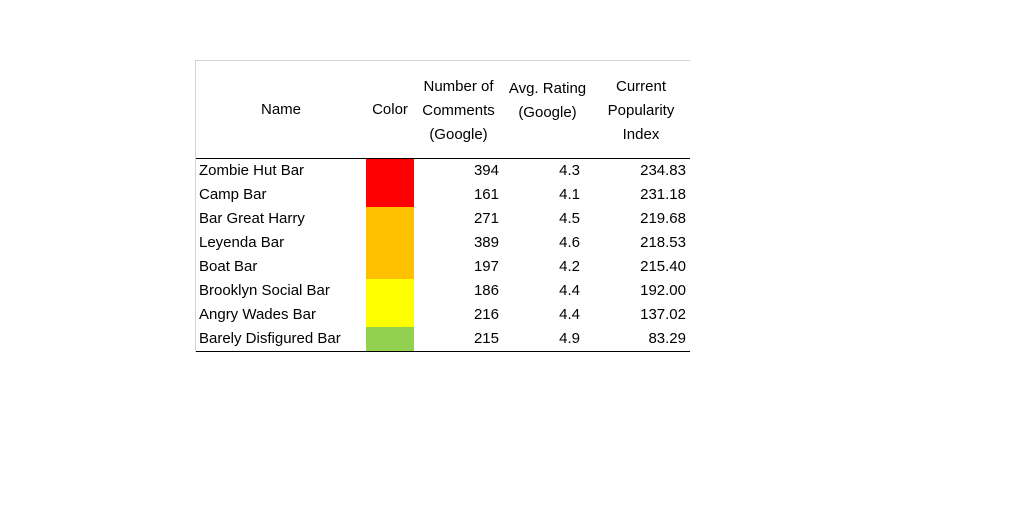  I want to click on cell-popularity: 219.68, so click(663, 218).